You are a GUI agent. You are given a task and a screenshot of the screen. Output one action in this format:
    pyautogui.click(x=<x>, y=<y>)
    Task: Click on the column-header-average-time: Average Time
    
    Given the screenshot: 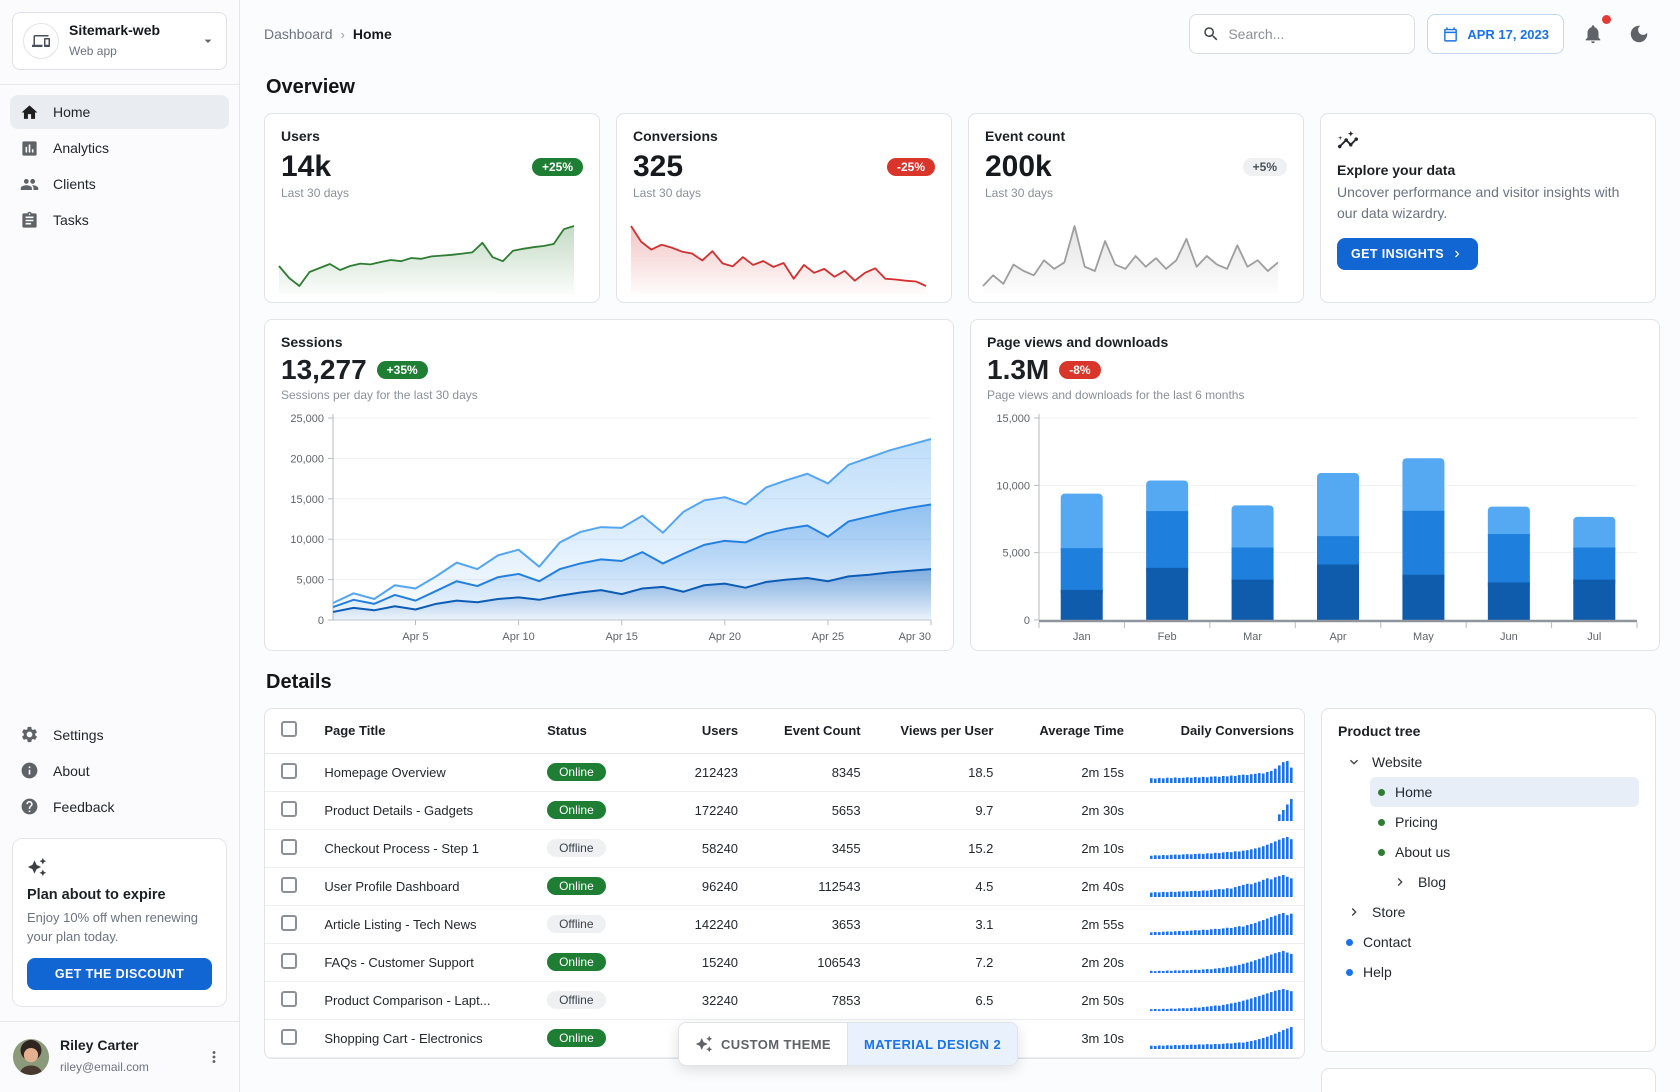 What is the action you would take?
    pyautogui.click(x=1068, y=731)
    